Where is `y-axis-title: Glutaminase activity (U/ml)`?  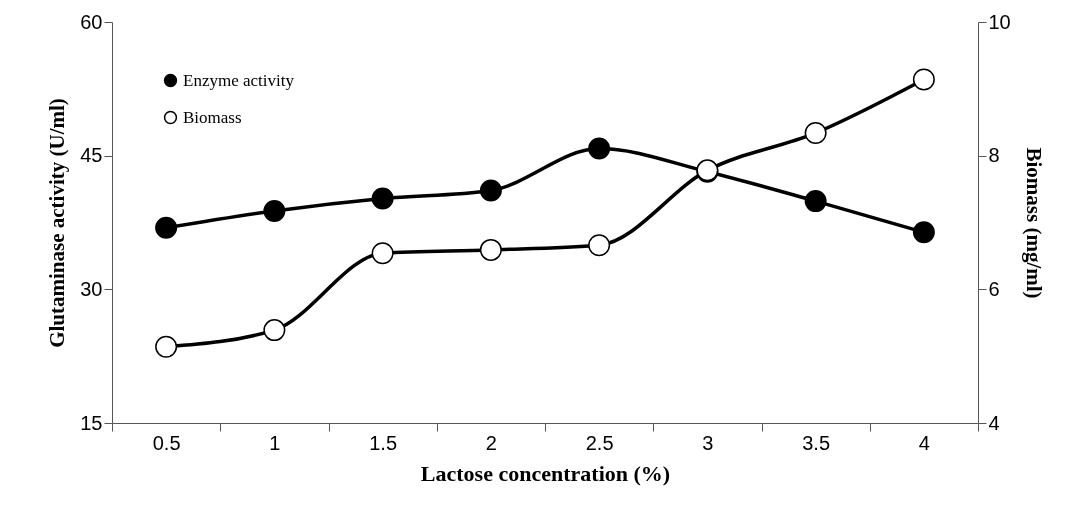
y-axis-title: Glutaminase activity (U/ml) is located at coordinates (57, 223).